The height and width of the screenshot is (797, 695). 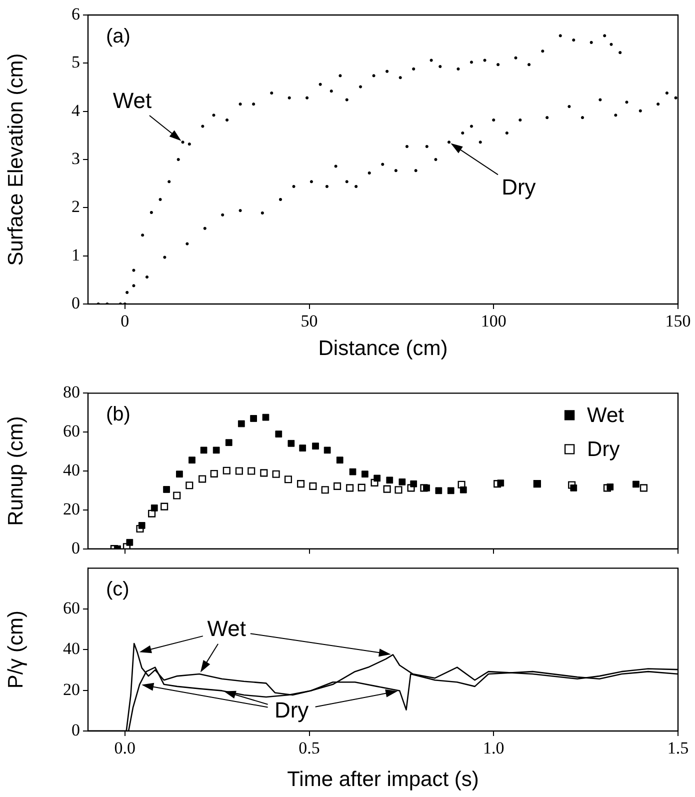 I want to click on x-tick-label: 1.0, so click(x=493, y=748).